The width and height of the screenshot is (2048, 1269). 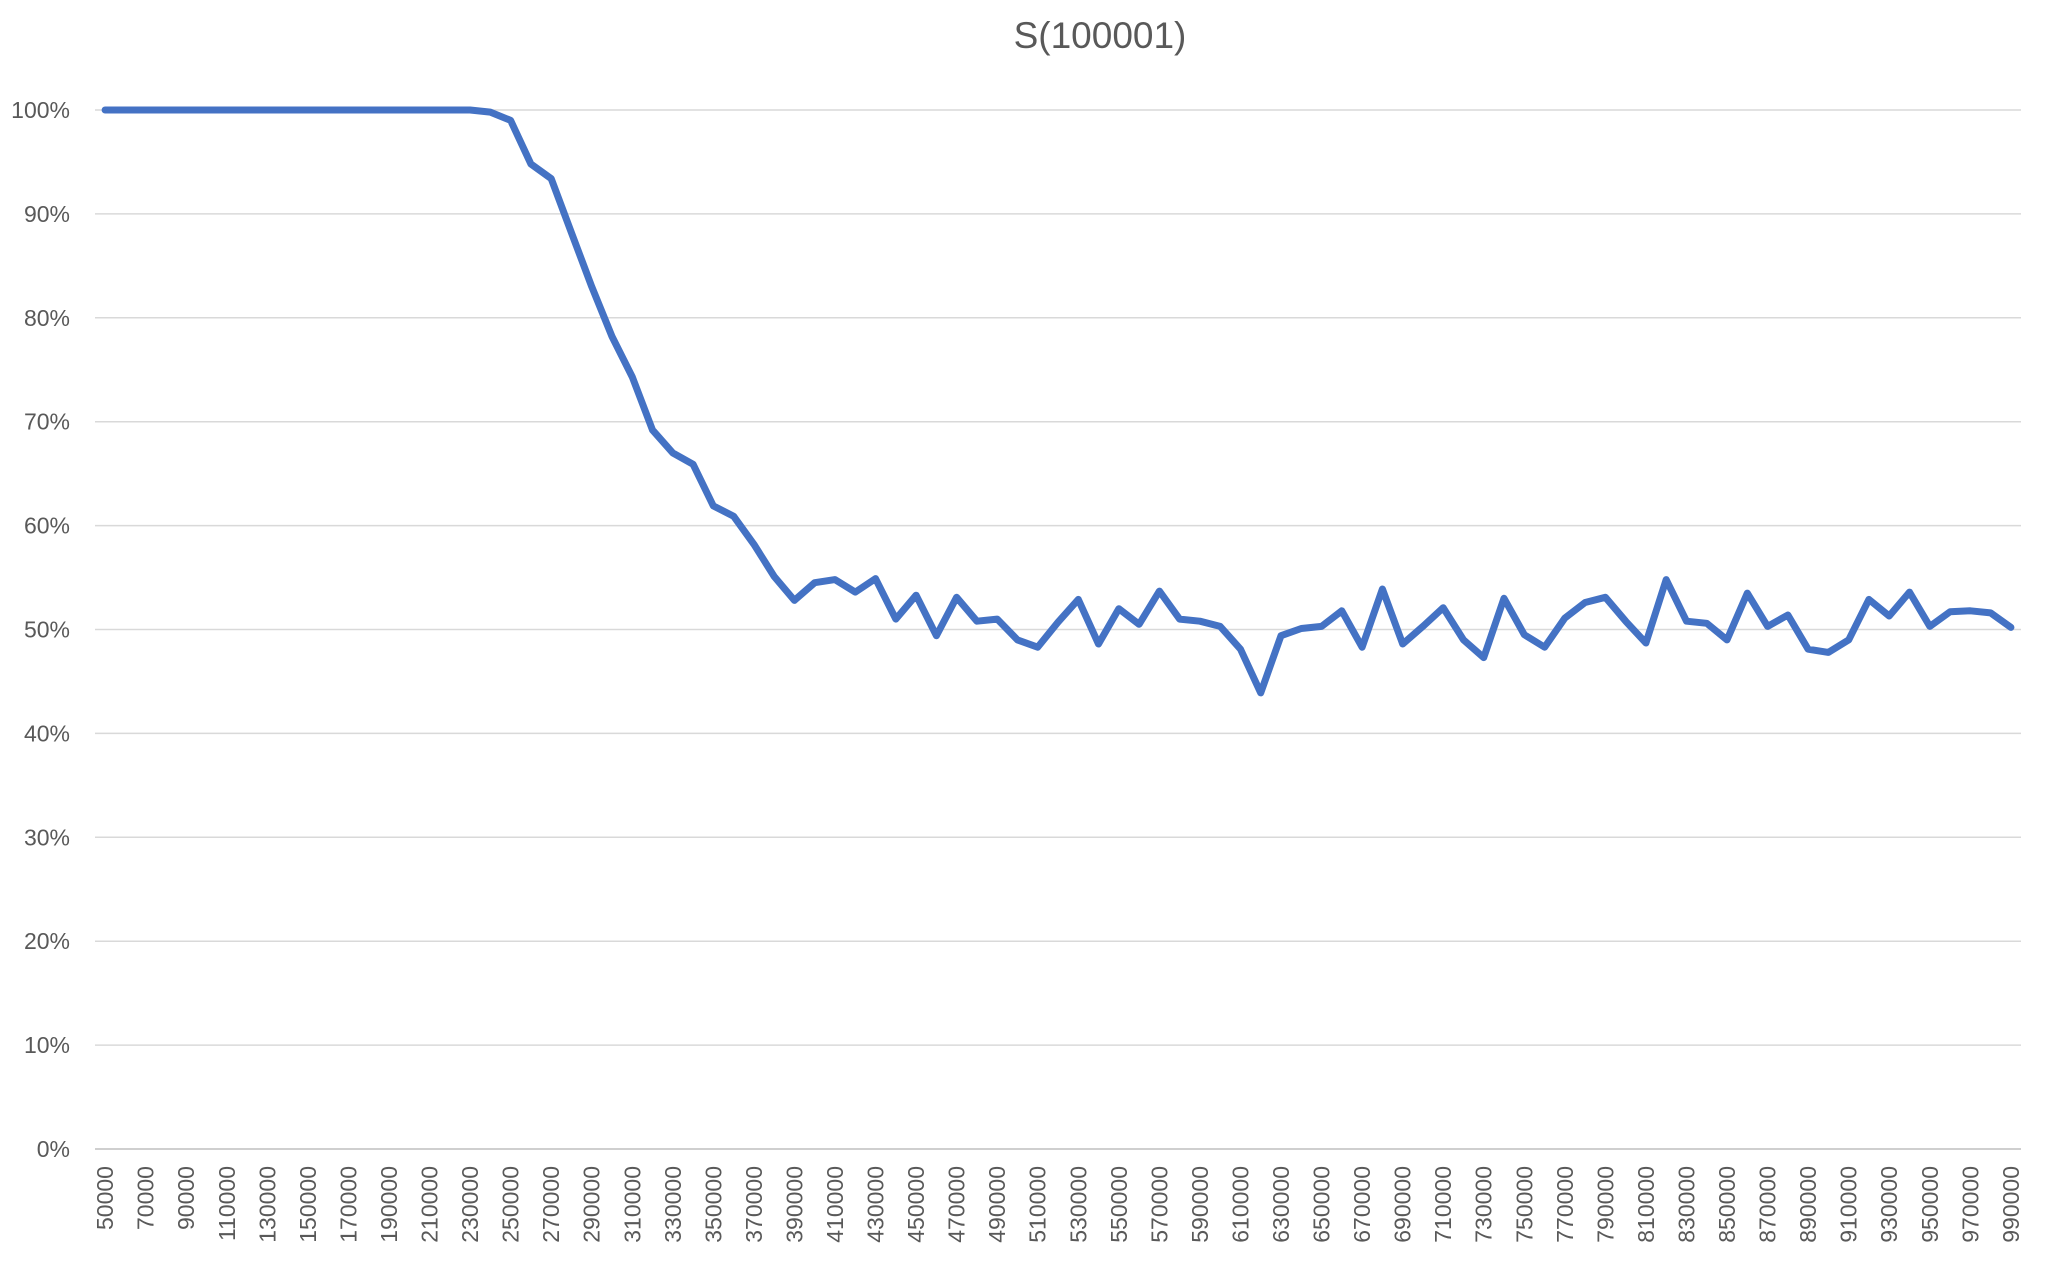 What do you see at coordinates (47, 941) in the screenshot?
I see `y-axis-tick-label: 20%` at bounding box center [47, 941].